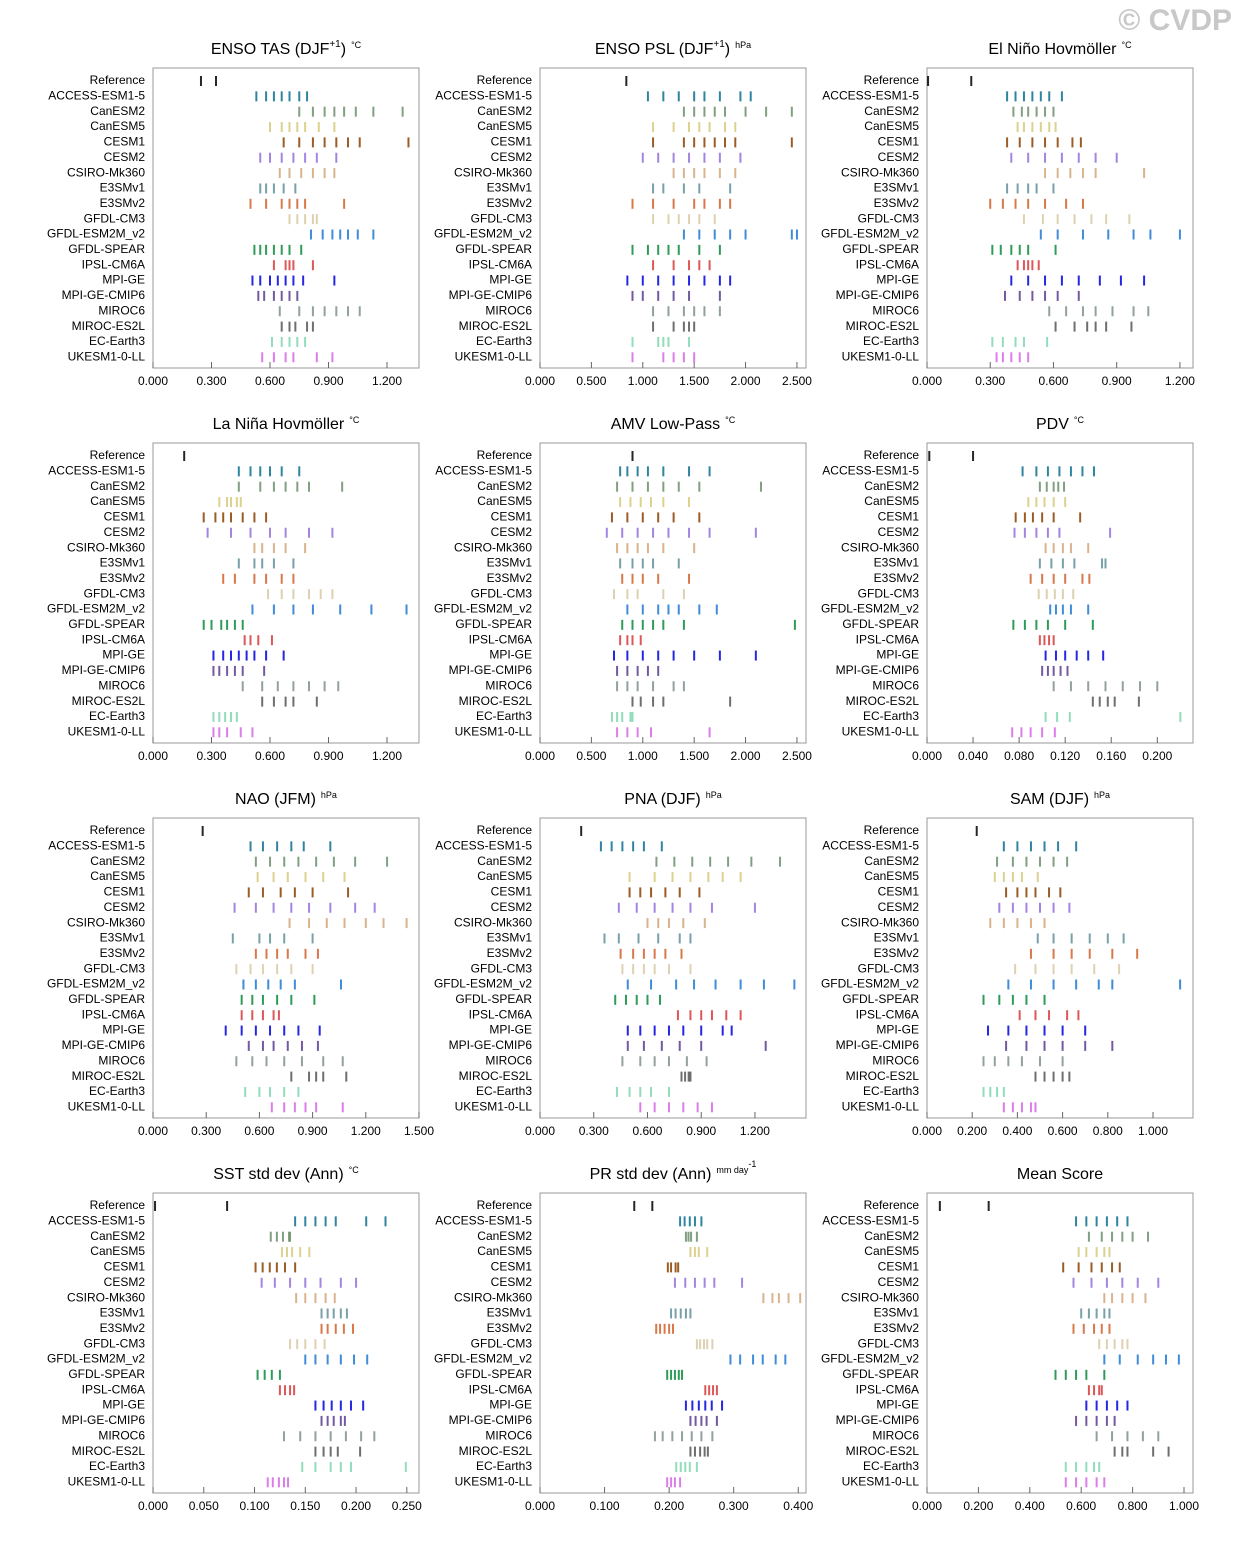  What do you see at coordinates (354, 1170) in the screenshot?
I see `units: °C` at bounding box center [354, 1170].